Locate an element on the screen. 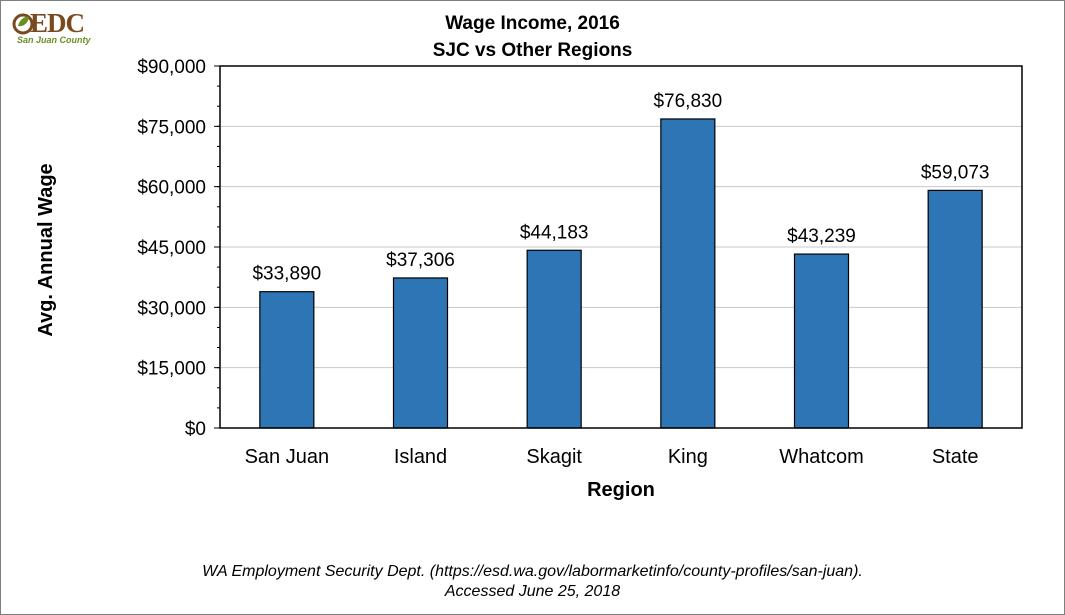 This screenshot has width=1065, height=615. bar-island is located at coordinates (420, 353).